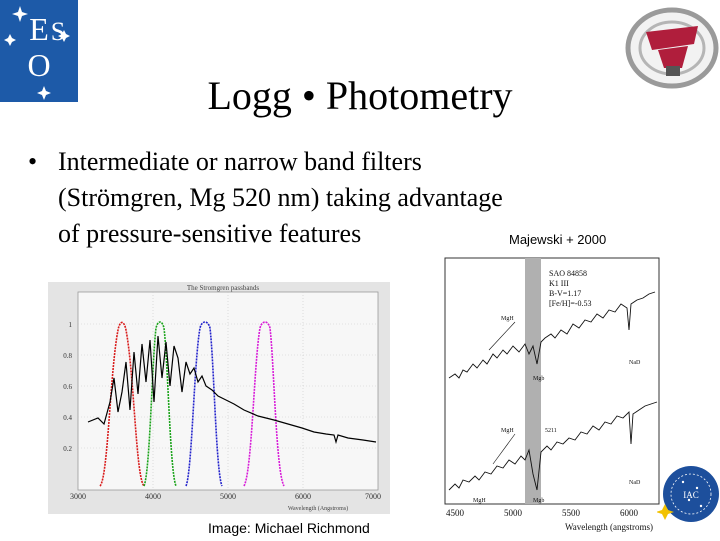  Describe the element at coordinates (71, 325) in the screenshot. I see `y-tick-label: 1` at that location.